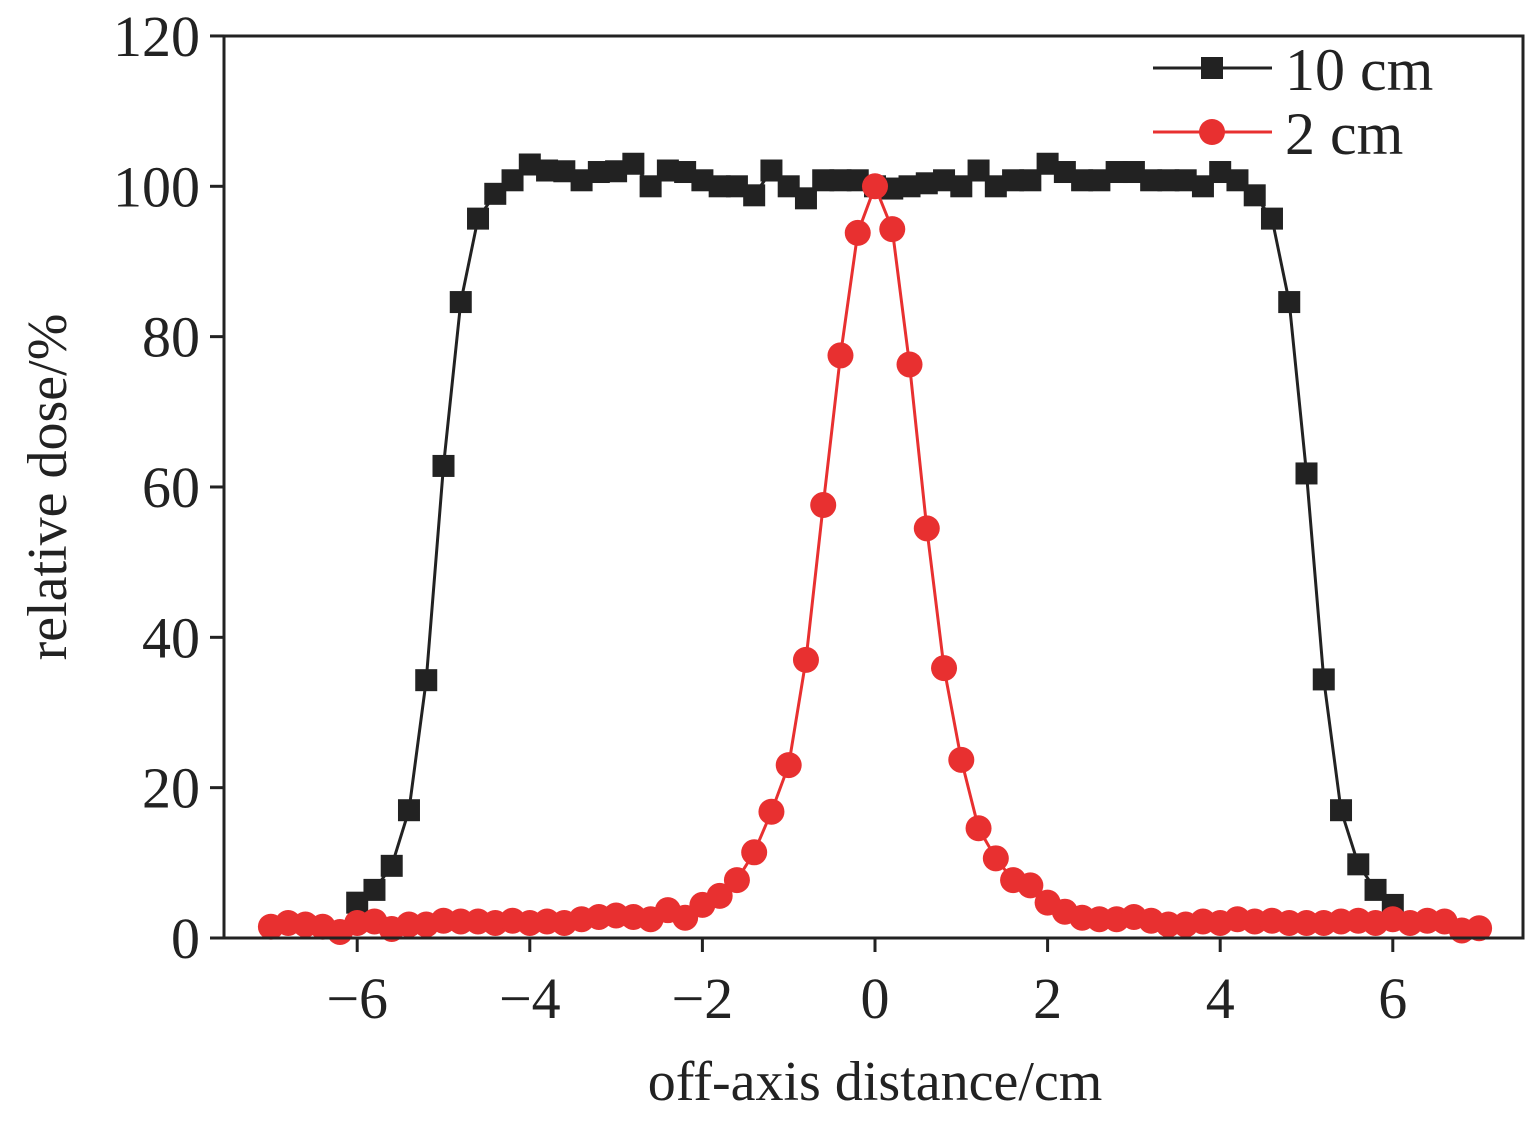  I want to click on legend-marker-2cm, so click(1212, 132).